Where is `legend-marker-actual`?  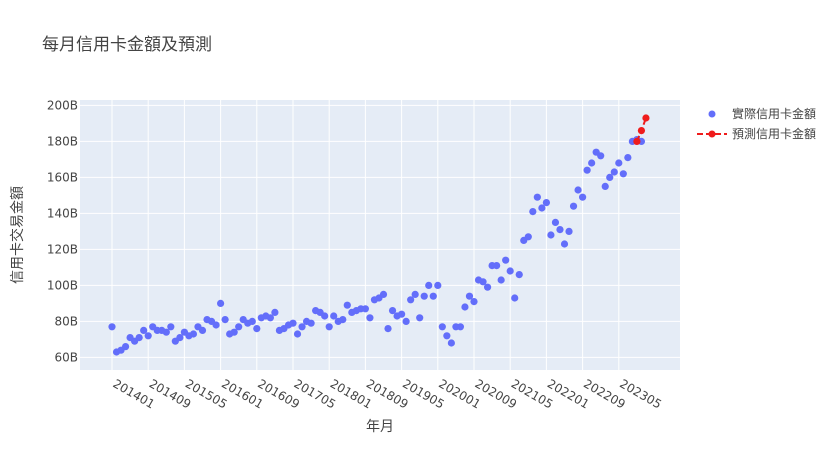 legend-marker-actual is located at coordinates (712, 114).